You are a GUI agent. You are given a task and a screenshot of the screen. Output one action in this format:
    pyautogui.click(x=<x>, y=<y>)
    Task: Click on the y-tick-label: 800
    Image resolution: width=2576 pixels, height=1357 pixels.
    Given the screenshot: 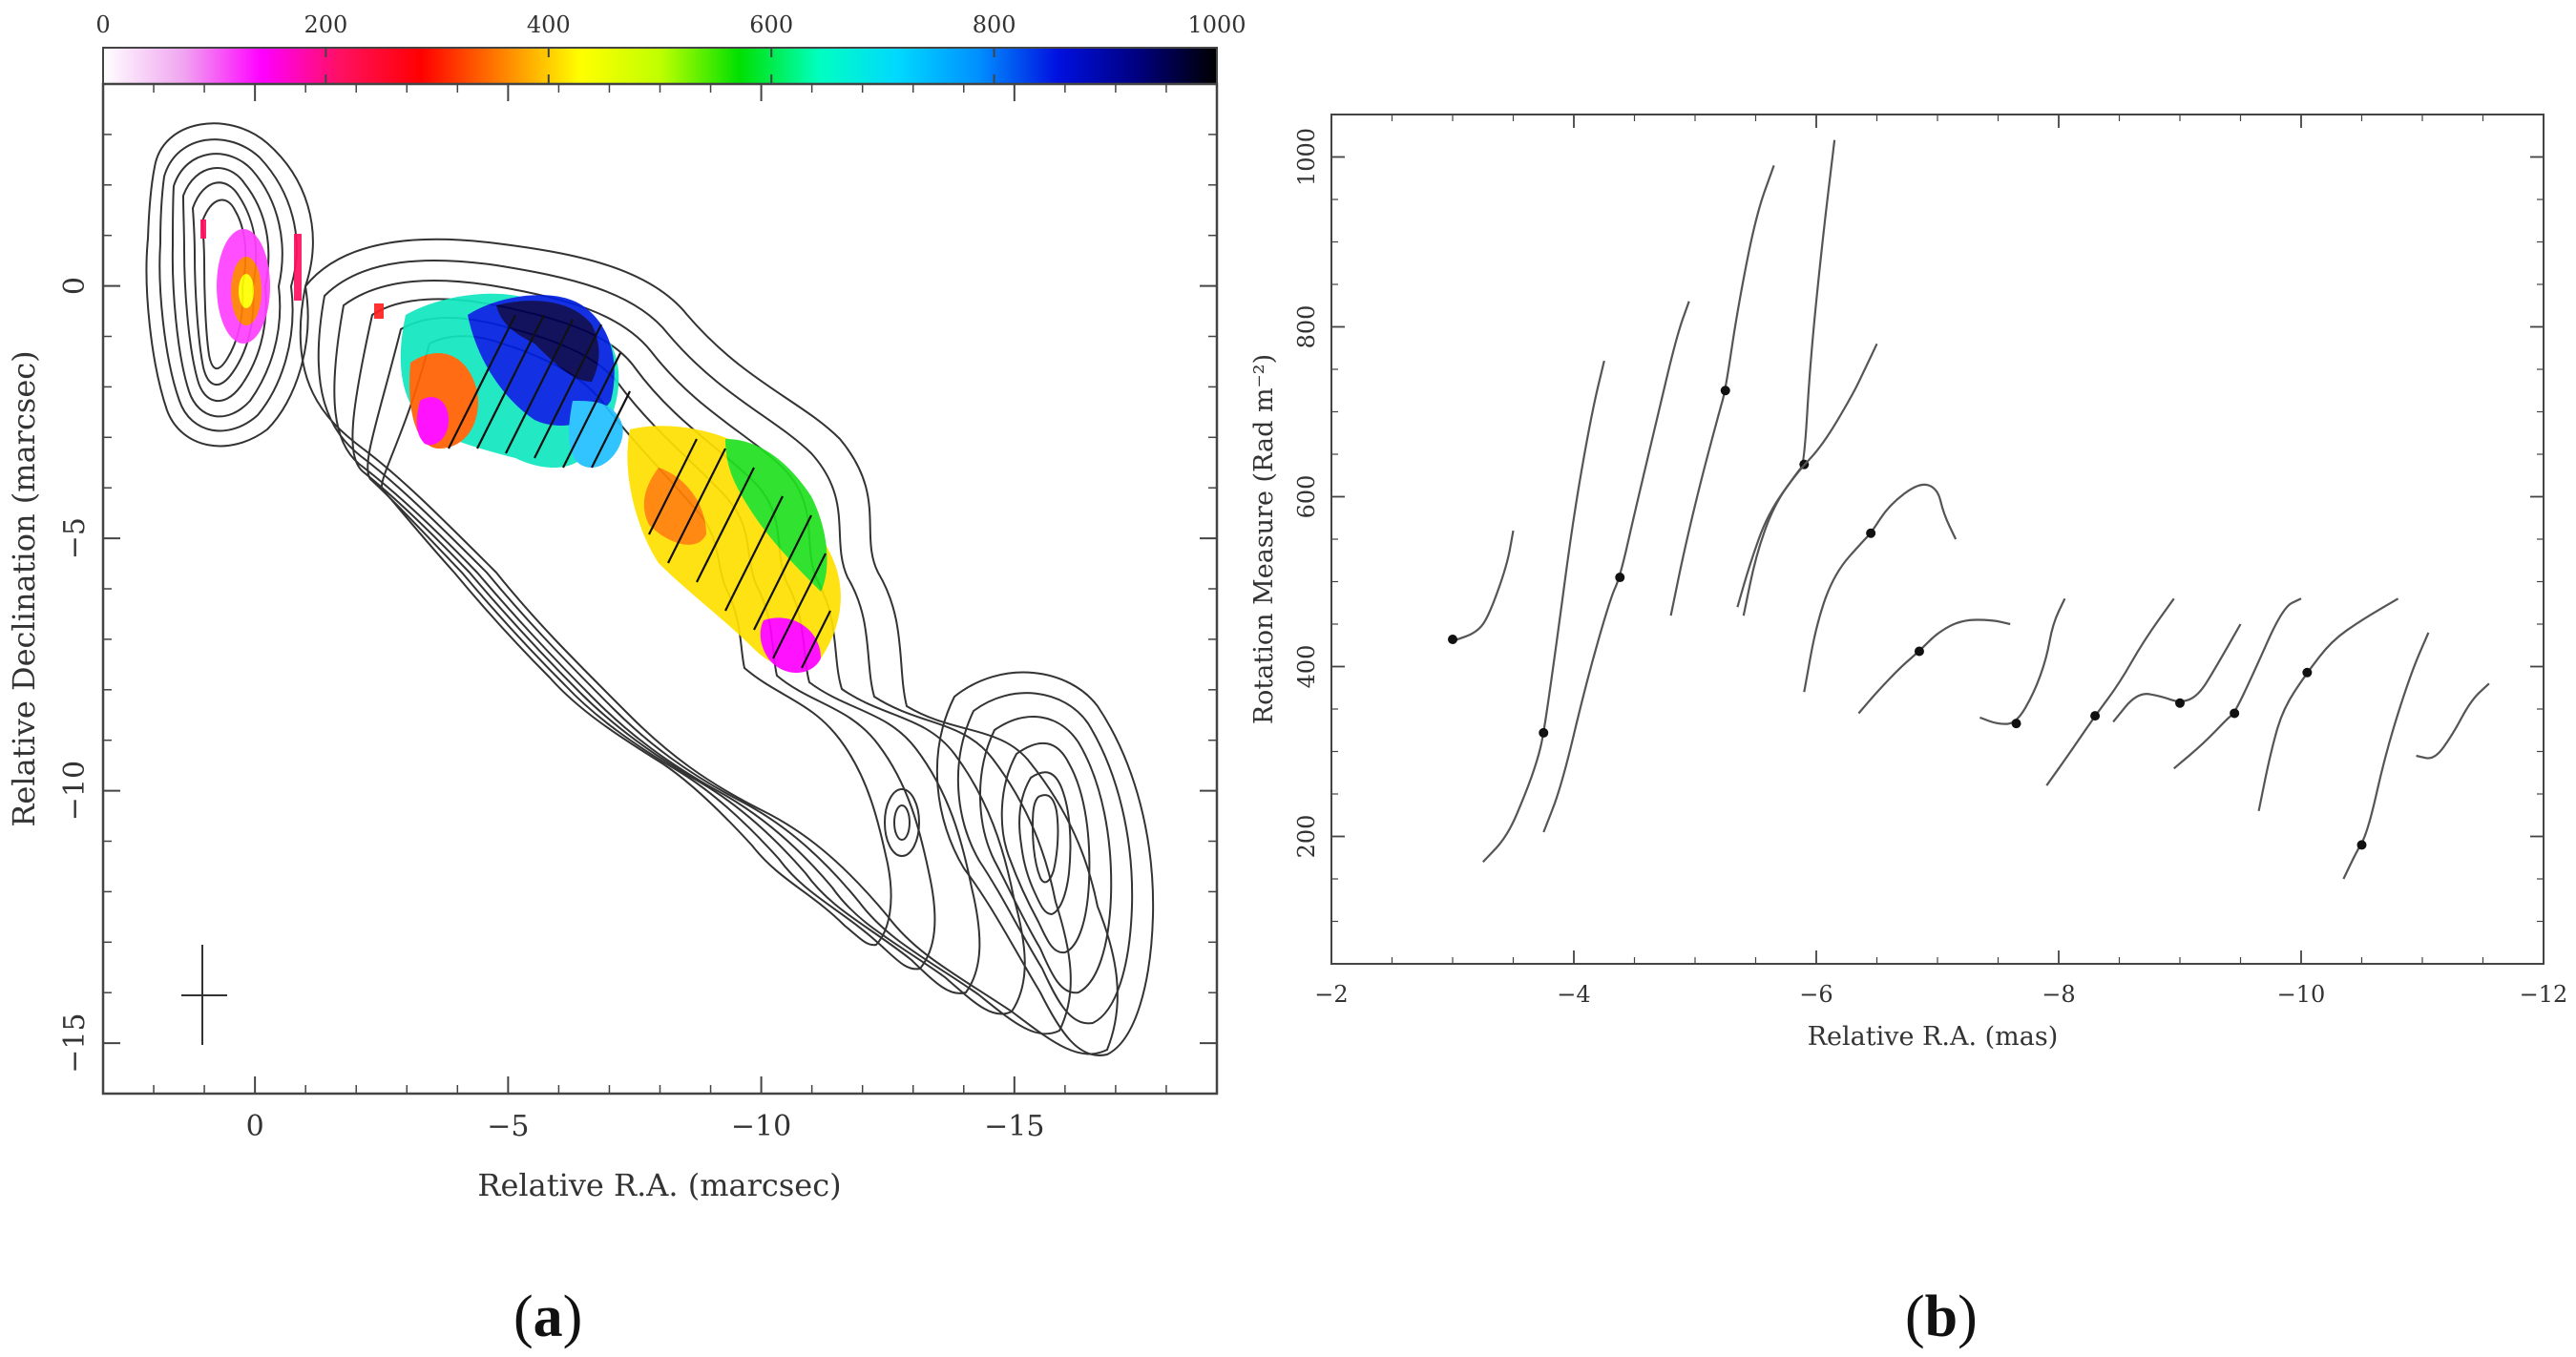 What is the action you would take?
    pyautogui.click(x=1306, y=327)
    